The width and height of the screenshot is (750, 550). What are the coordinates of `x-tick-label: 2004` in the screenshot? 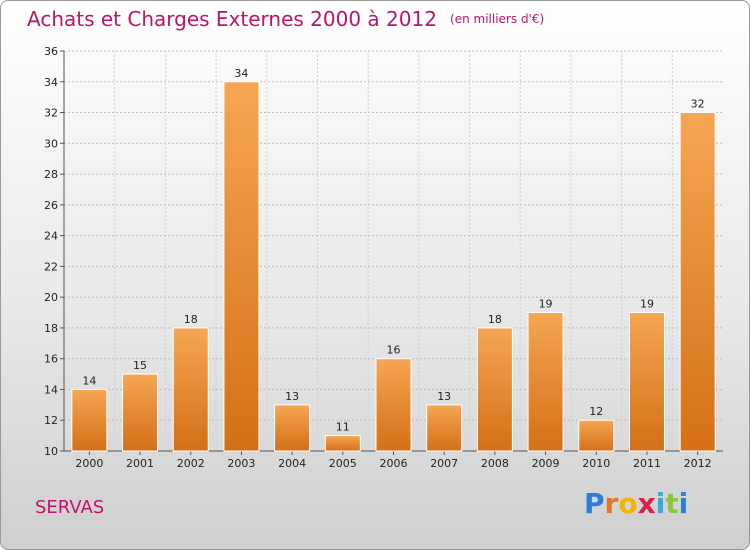 It's located at (292, 463).